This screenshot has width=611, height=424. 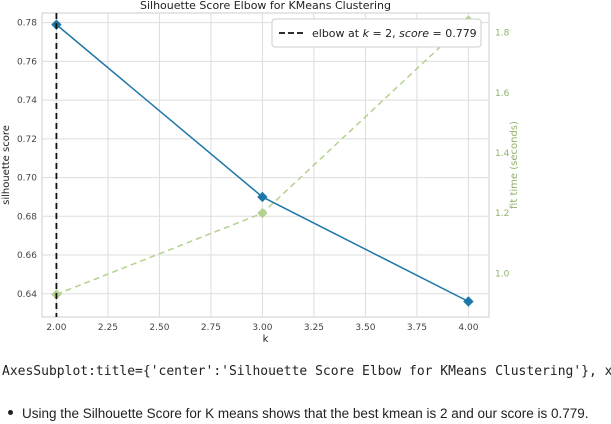 What do you see at coordinates (10, 412) in the screenshot?
I see `bullet-dot` at bounding box center [10, 412].